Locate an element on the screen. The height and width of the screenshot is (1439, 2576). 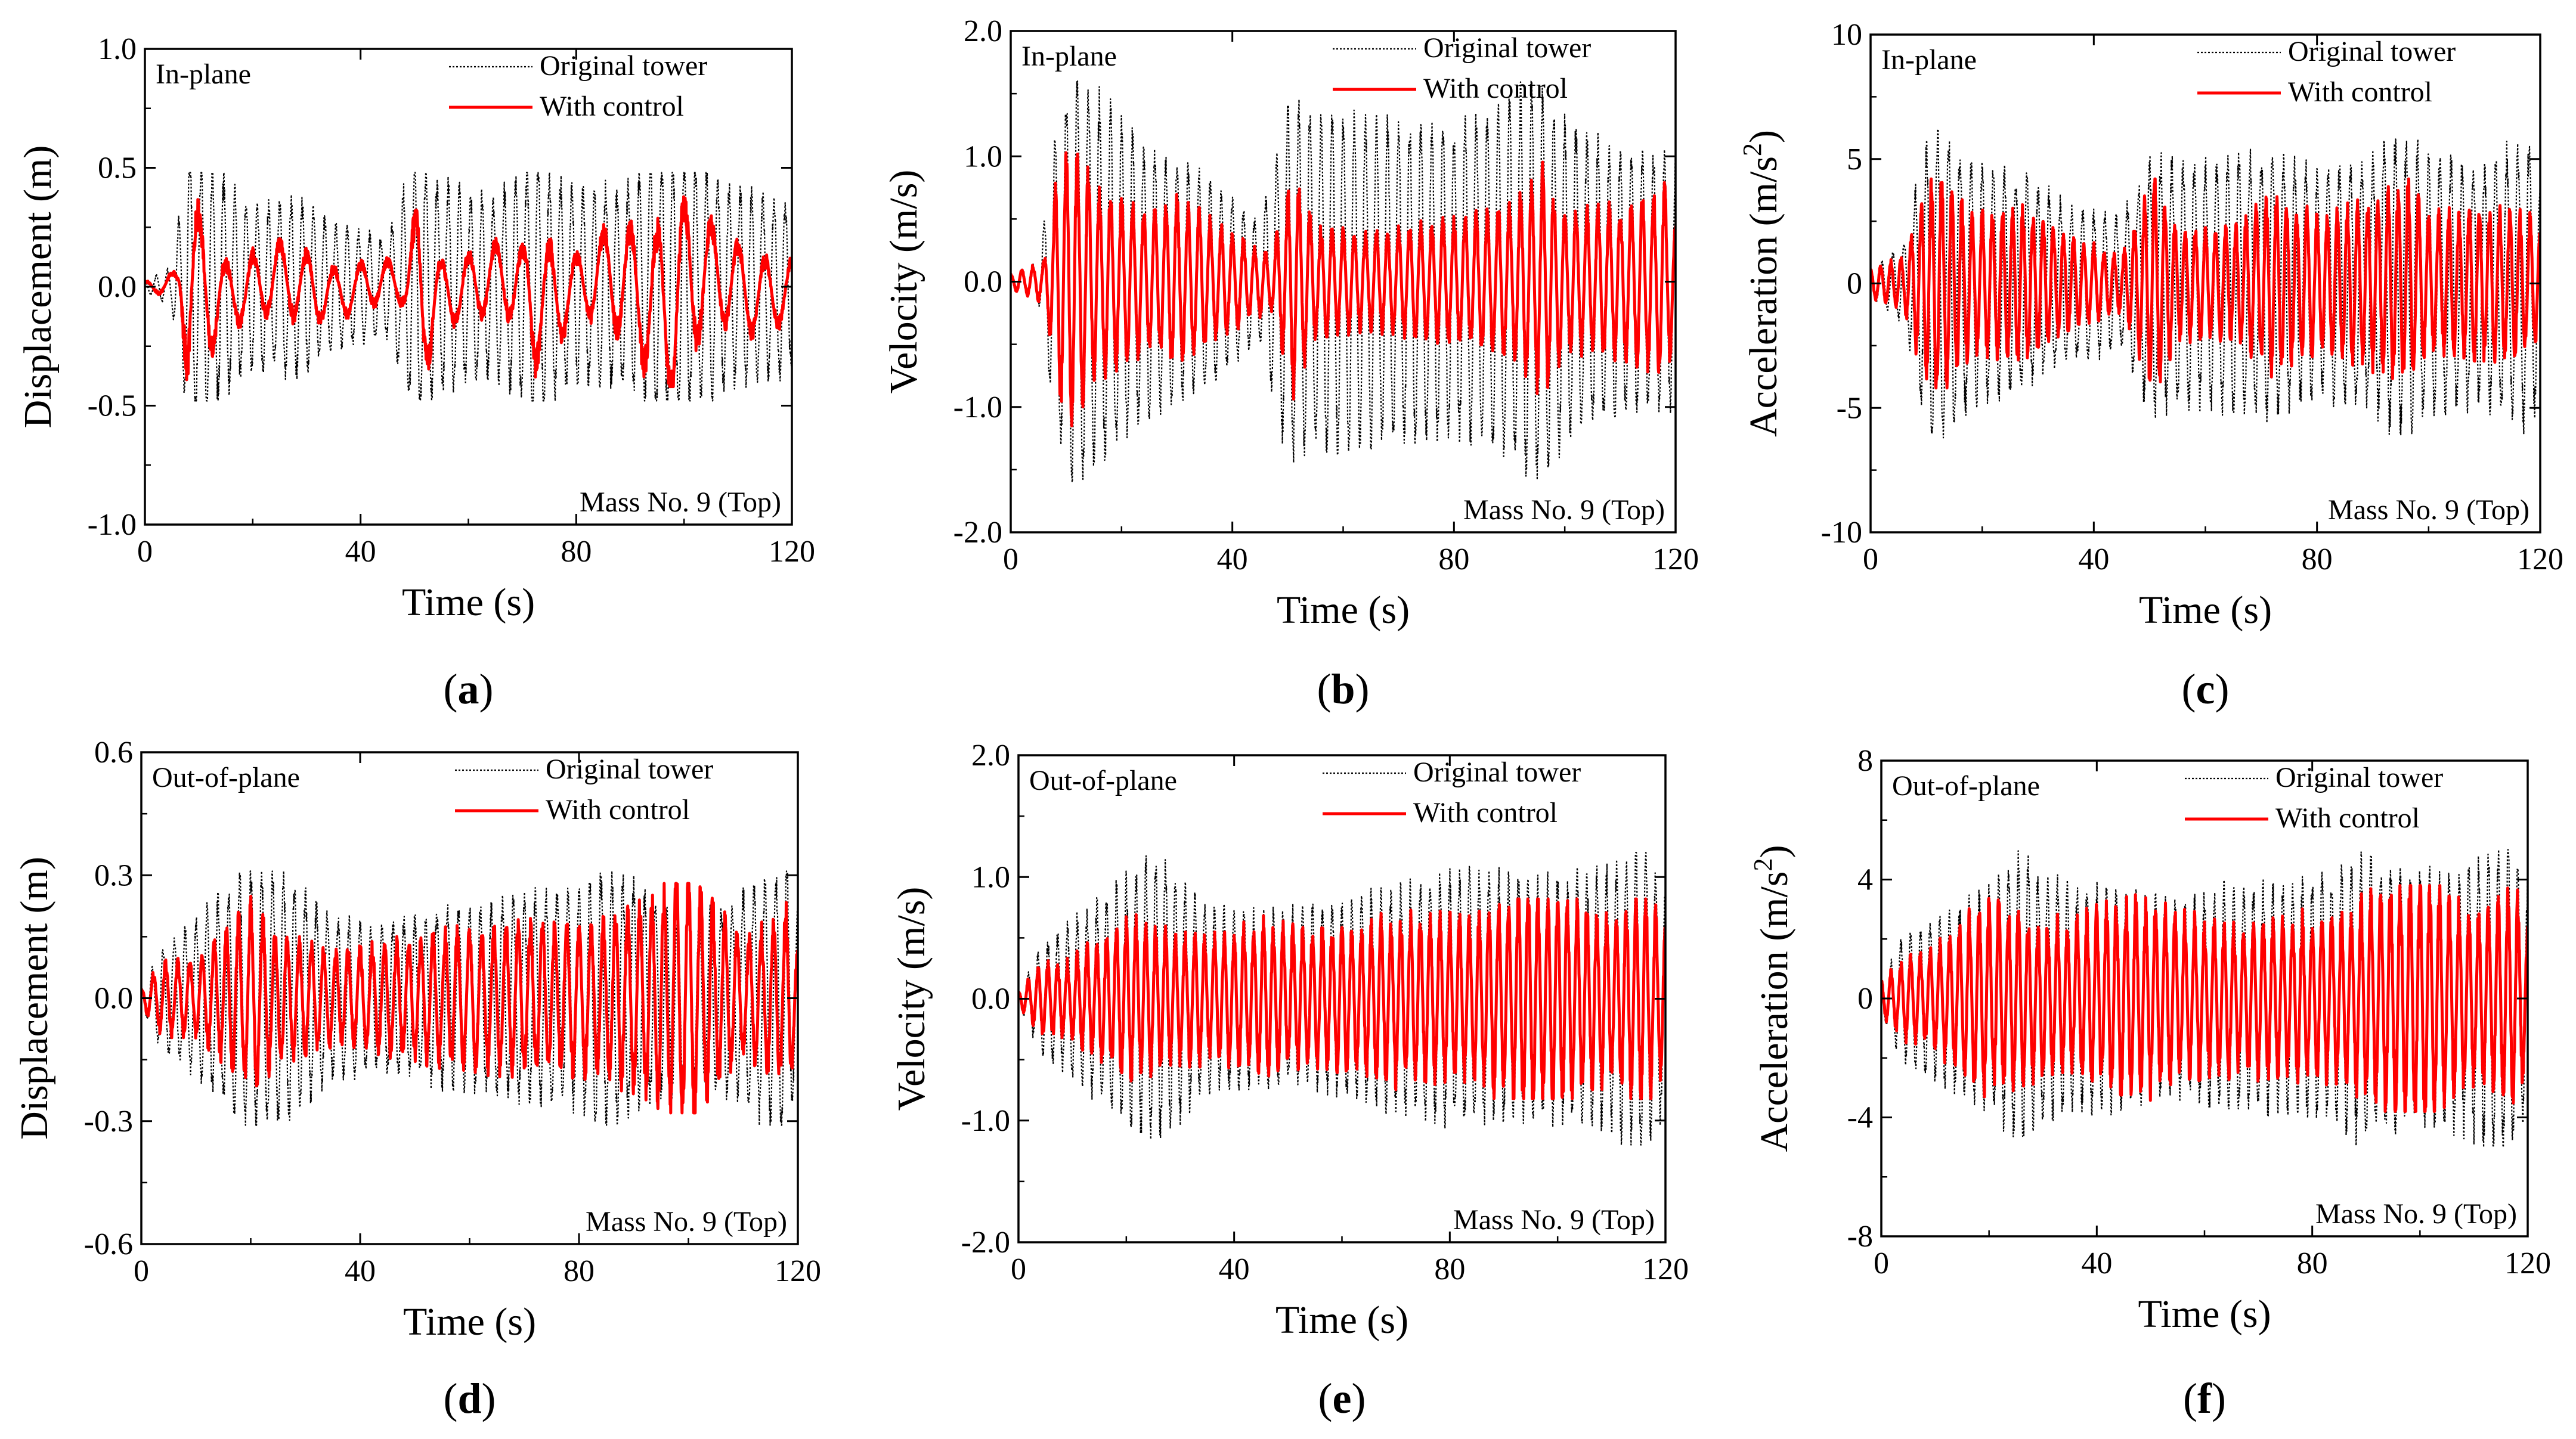
y-tick-label: 0 is located at coordinates (1854, 284).